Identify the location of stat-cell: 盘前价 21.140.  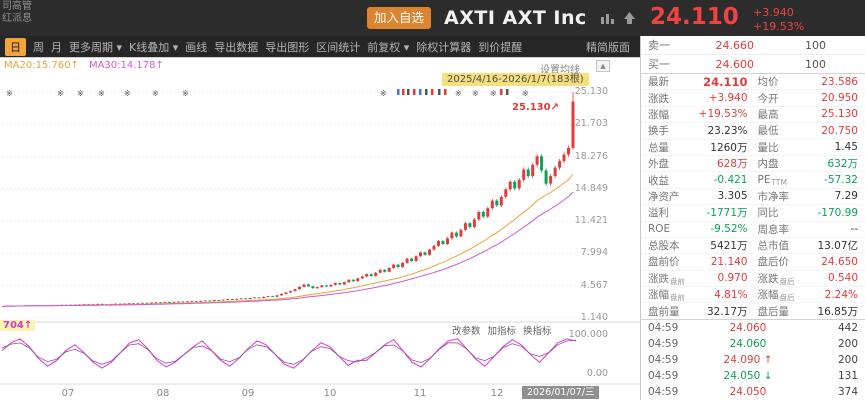
(697, 261).